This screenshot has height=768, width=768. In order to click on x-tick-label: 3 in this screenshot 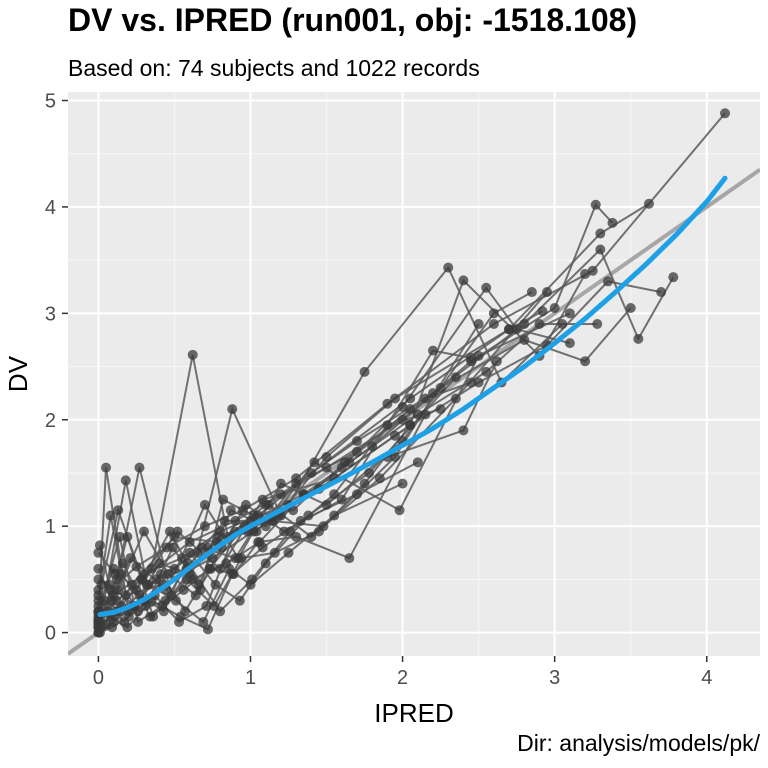, I will do `click(554, 678)`.